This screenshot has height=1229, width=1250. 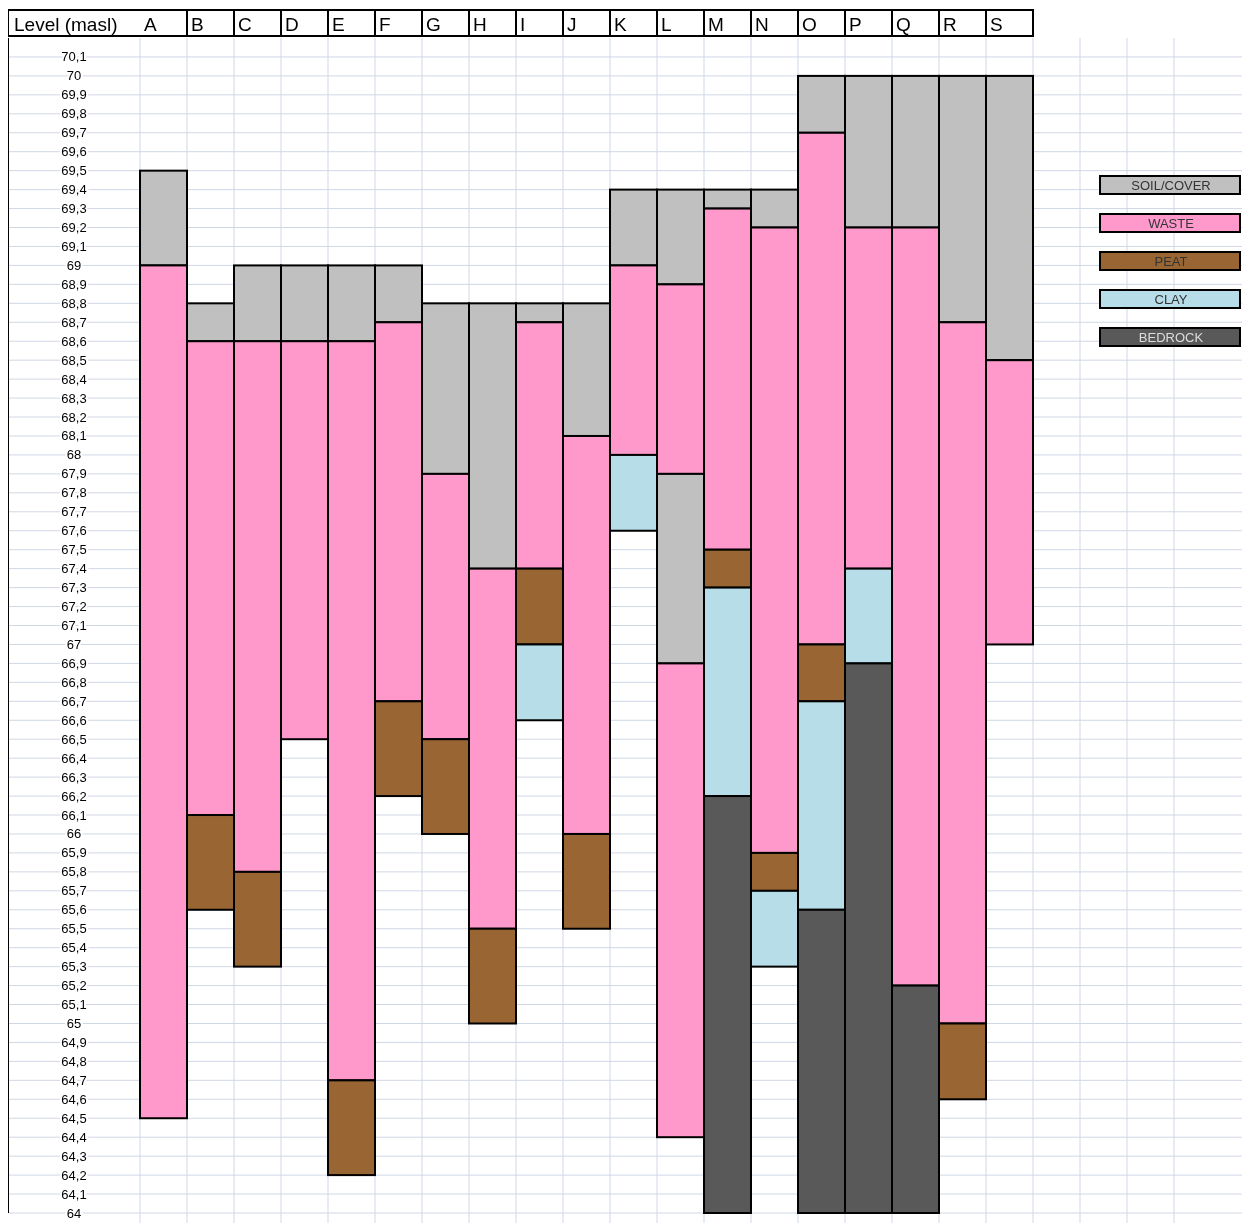 What do you see at coordinates (74, 531) in the screenshot?
I see `y-tick-label: 67,6` at bounding box center [74, 531].